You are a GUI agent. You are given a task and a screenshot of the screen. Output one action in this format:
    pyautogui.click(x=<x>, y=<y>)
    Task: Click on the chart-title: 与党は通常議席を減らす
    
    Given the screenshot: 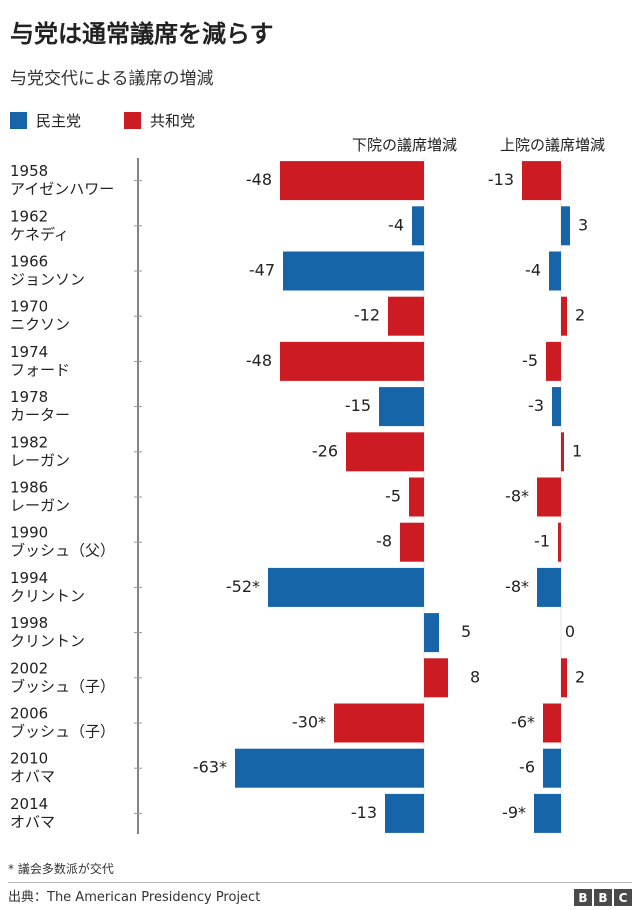 What is the action you would take?
    pyautogui.click(x=142, y=34)
    